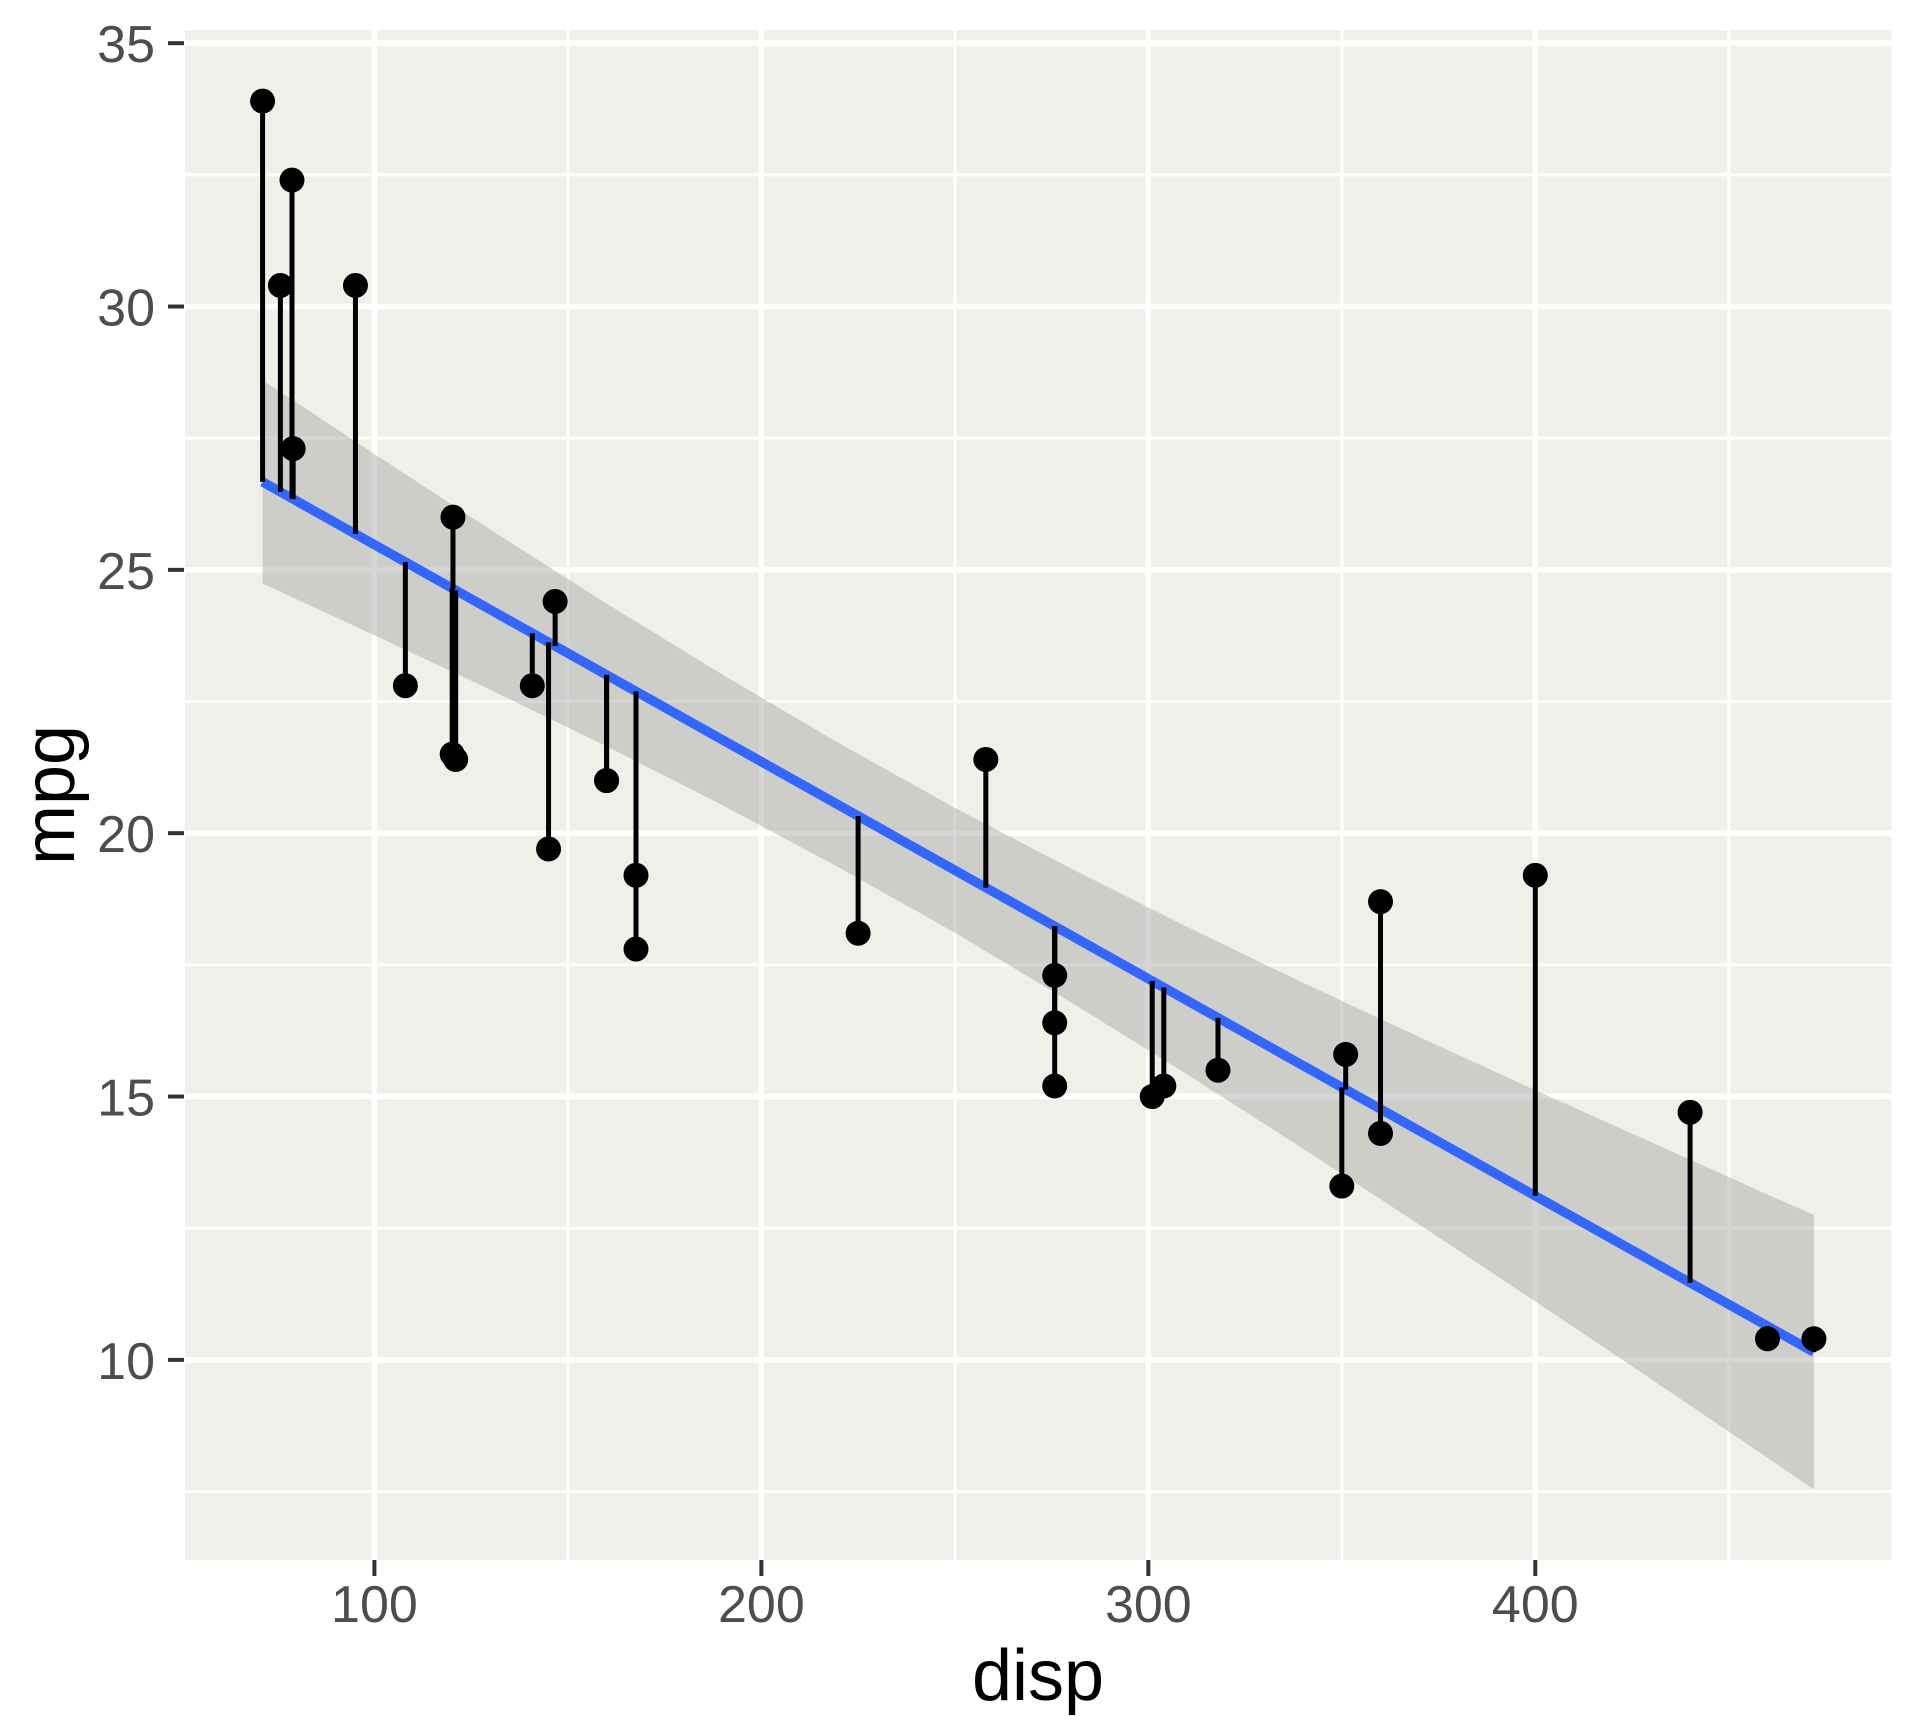  Describe the element at coordinates (1535, 1605) in the screenshot. I see `x-tick-label: 400` at that location.